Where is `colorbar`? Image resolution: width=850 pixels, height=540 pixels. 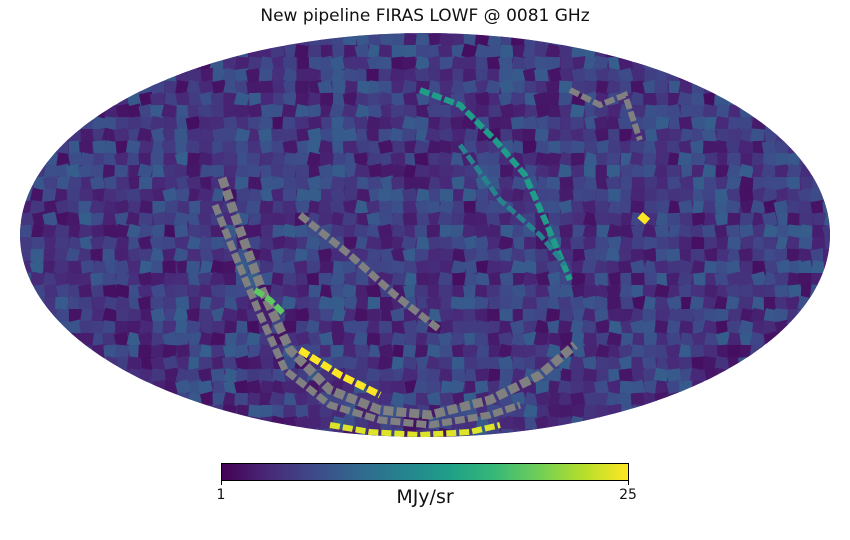
colorbar is located at coordinates (425, 472).